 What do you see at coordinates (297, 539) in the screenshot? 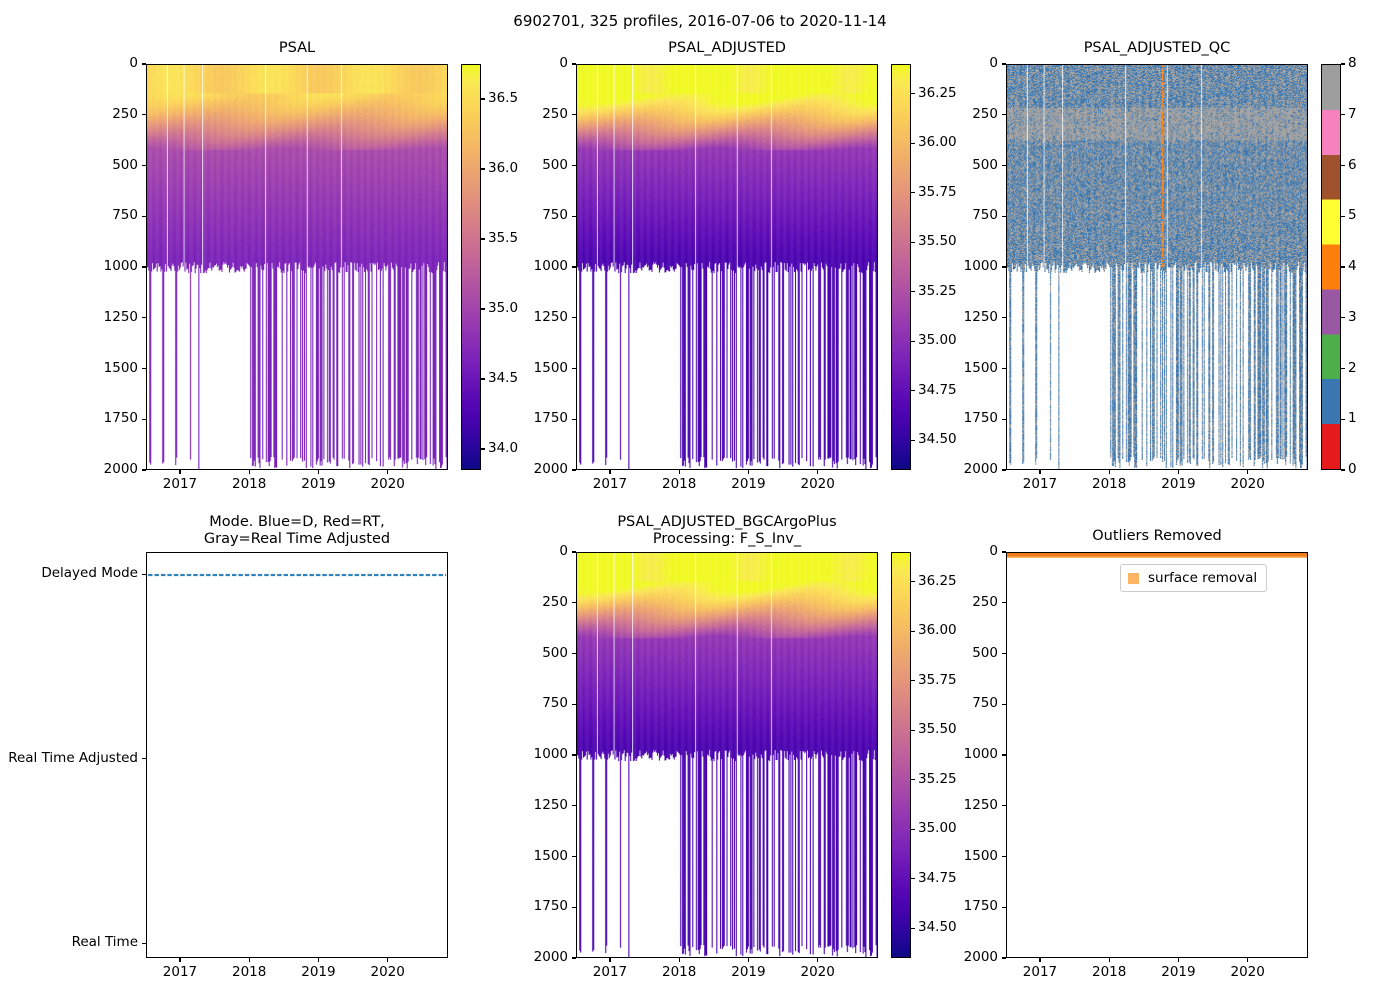
I see `panel-title-line-2: Gray=Real Time Adjusted` at bounding box center [297, 539].